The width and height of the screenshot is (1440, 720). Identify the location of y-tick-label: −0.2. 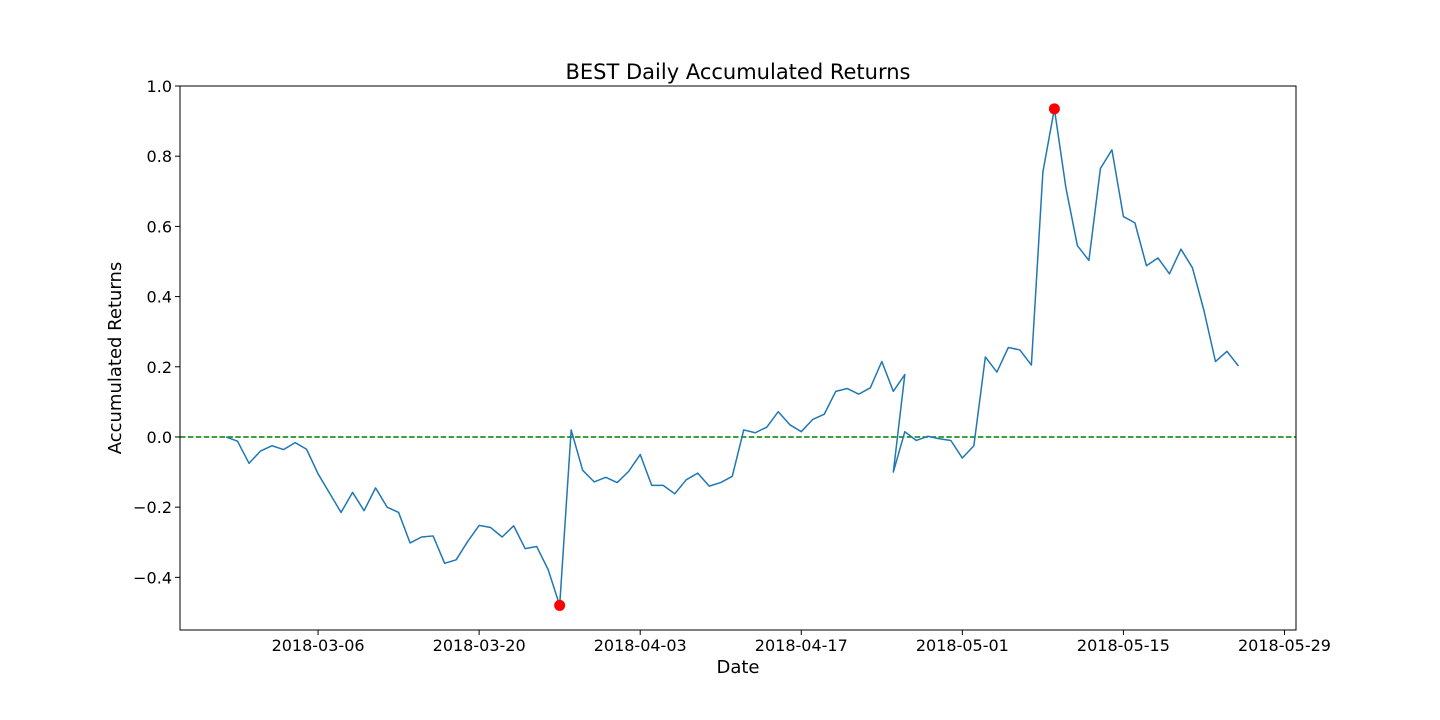
(152, 507).